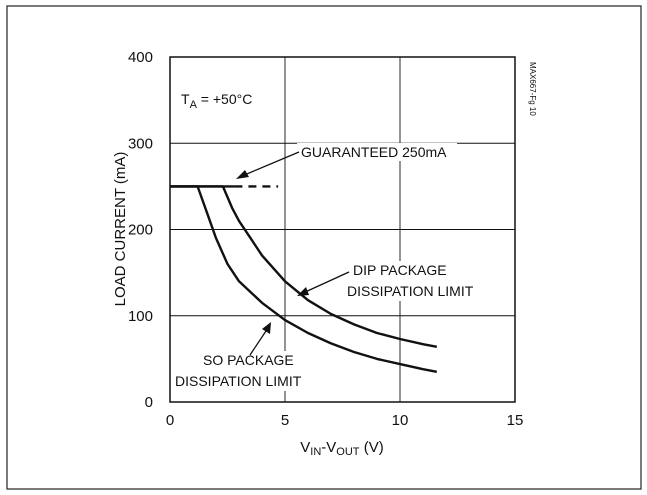  What do you see at coordinates (515, 420) in the screenshot?
I see `x-tick-label: 15` at bounding box center [515, 420].